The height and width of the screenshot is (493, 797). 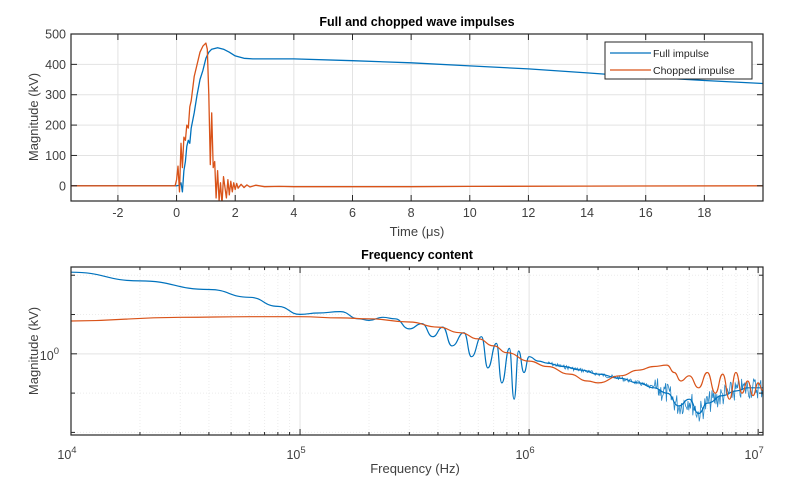 I want to click on legend: Full impulse Chopped impulse, so click(x=678, y=60).